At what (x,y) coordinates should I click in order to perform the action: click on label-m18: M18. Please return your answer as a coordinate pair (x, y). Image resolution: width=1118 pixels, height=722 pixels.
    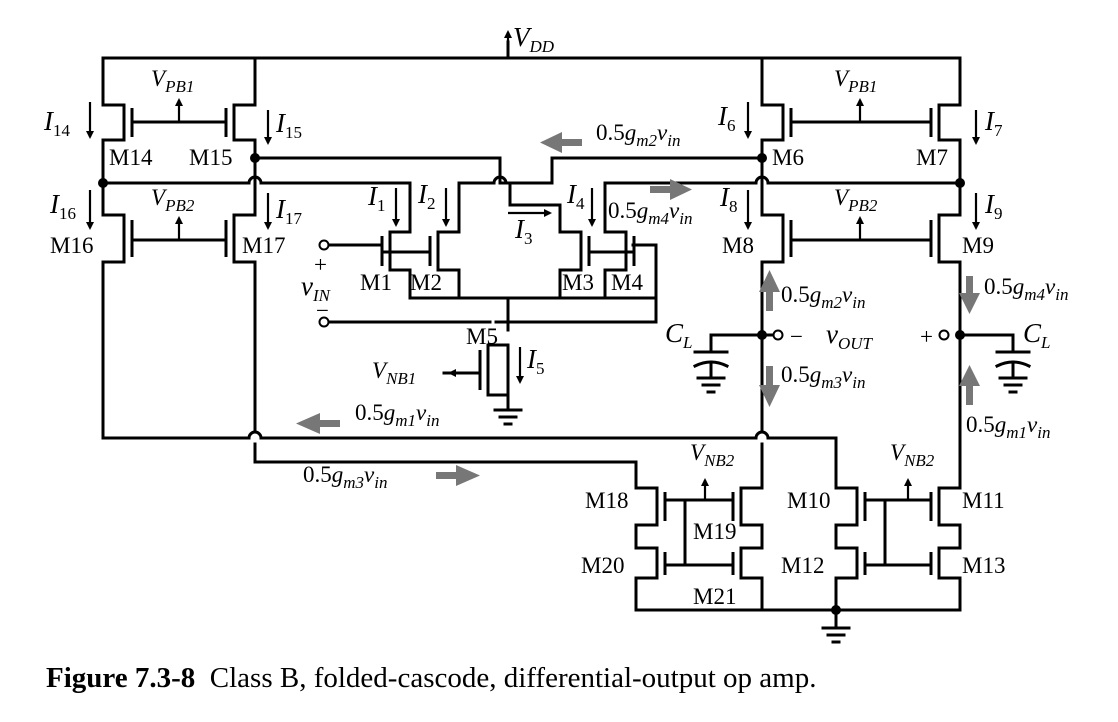
    Looking at the image, I should click on (606, 500).